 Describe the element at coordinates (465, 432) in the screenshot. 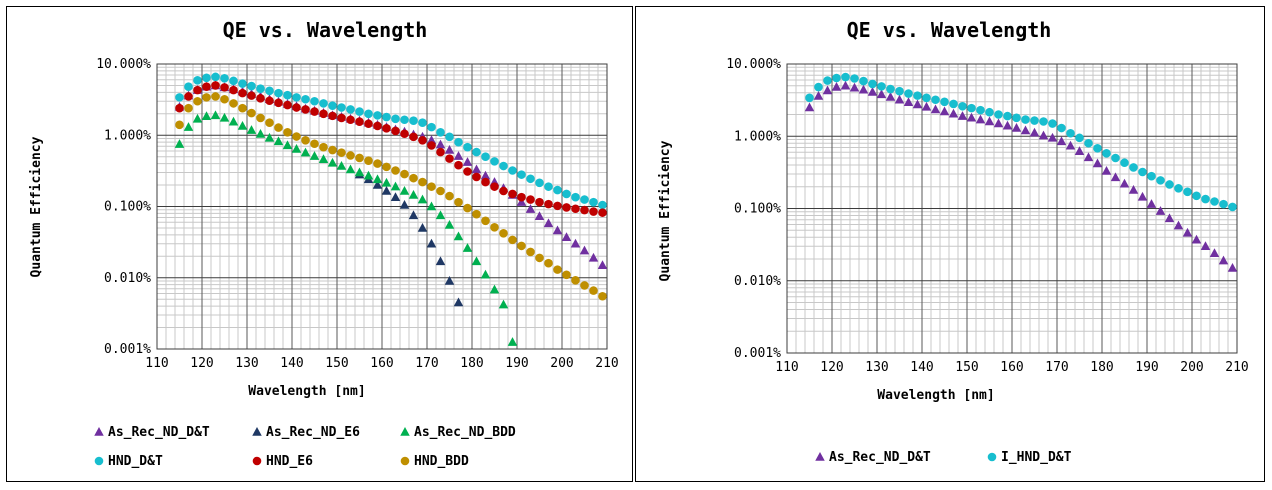

I see `legend-label: As_Rec_ND_BDD` at that location.